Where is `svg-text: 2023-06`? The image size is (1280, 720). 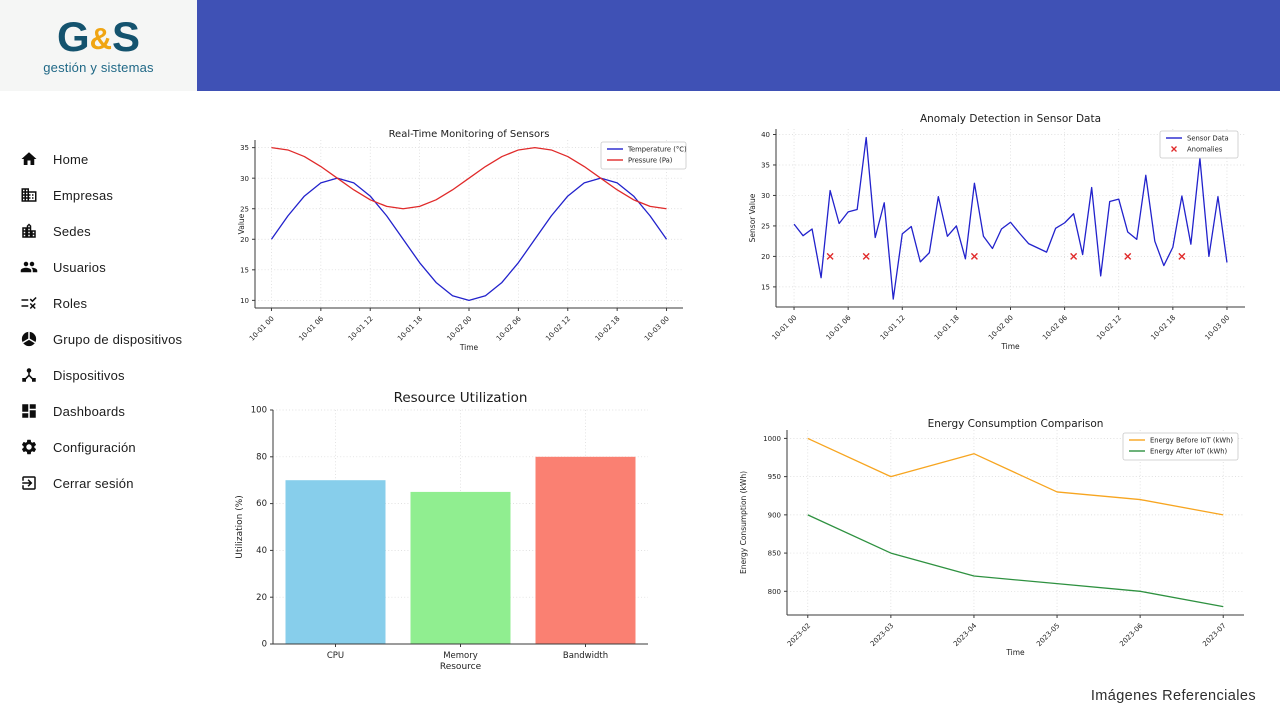
svg-text: 2023-06 is located at coordinates (1131, 634).